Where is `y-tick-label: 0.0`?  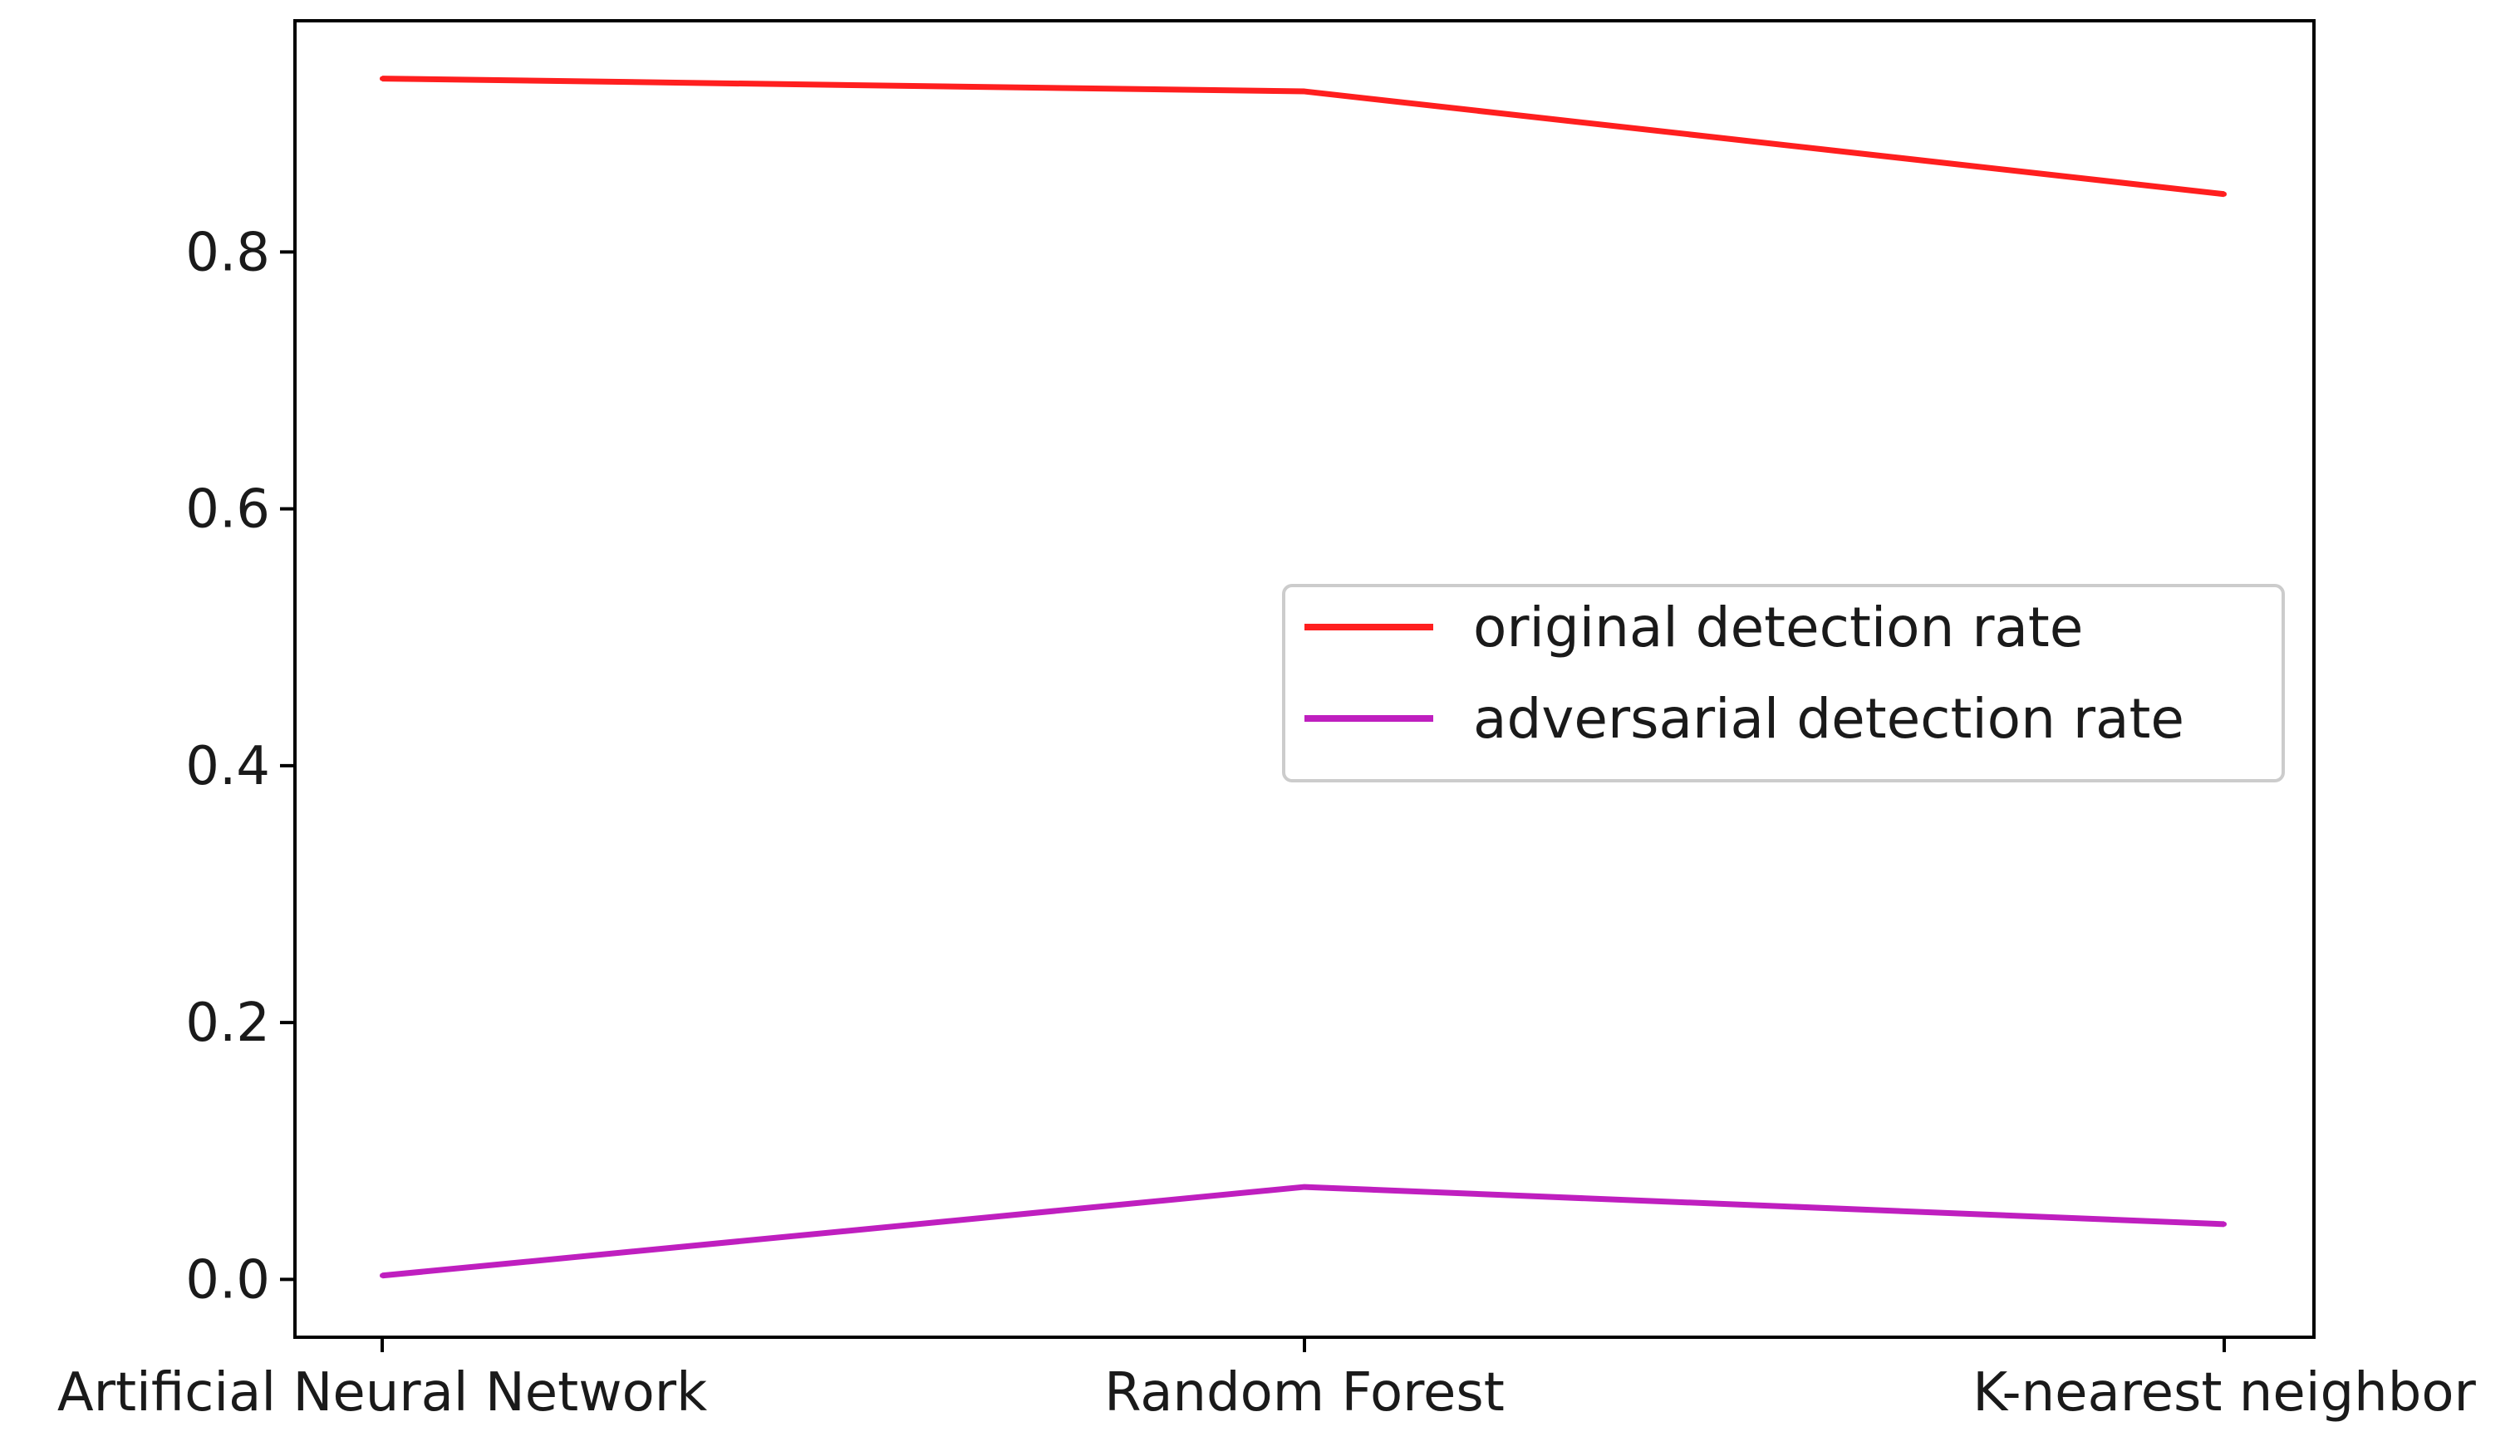
y-tick-label: 0.0 is located at coordinates (227, 1280).